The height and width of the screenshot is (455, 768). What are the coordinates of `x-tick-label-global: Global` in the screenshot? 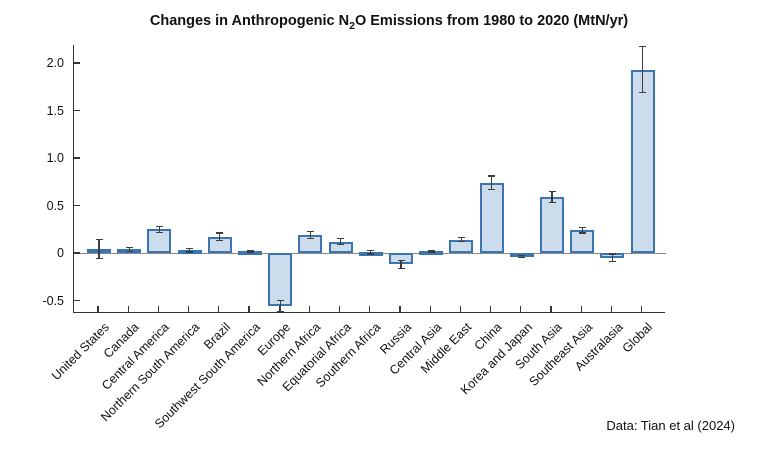 It's located at (638, 338).